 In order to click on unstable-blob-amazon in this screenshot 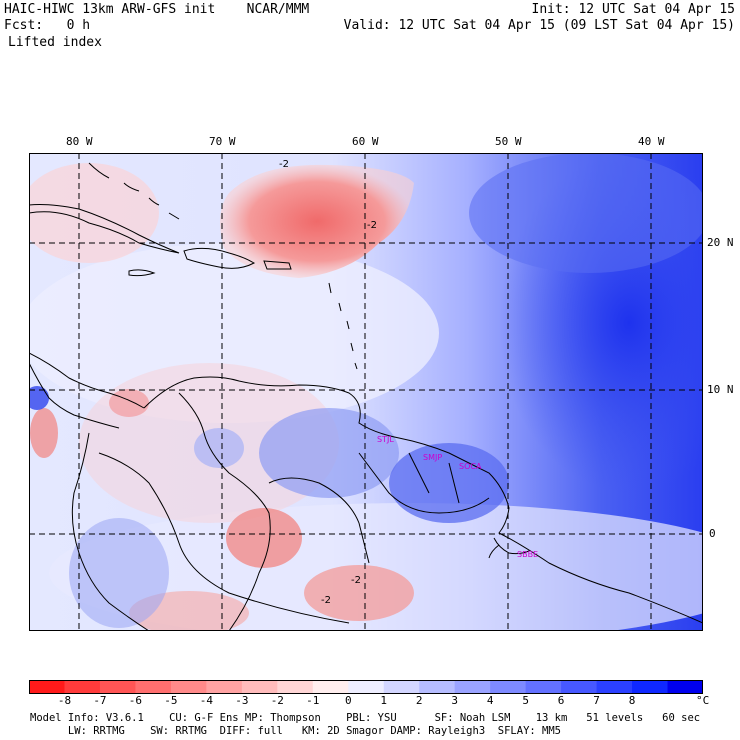, I will do `click(359, 593)`.